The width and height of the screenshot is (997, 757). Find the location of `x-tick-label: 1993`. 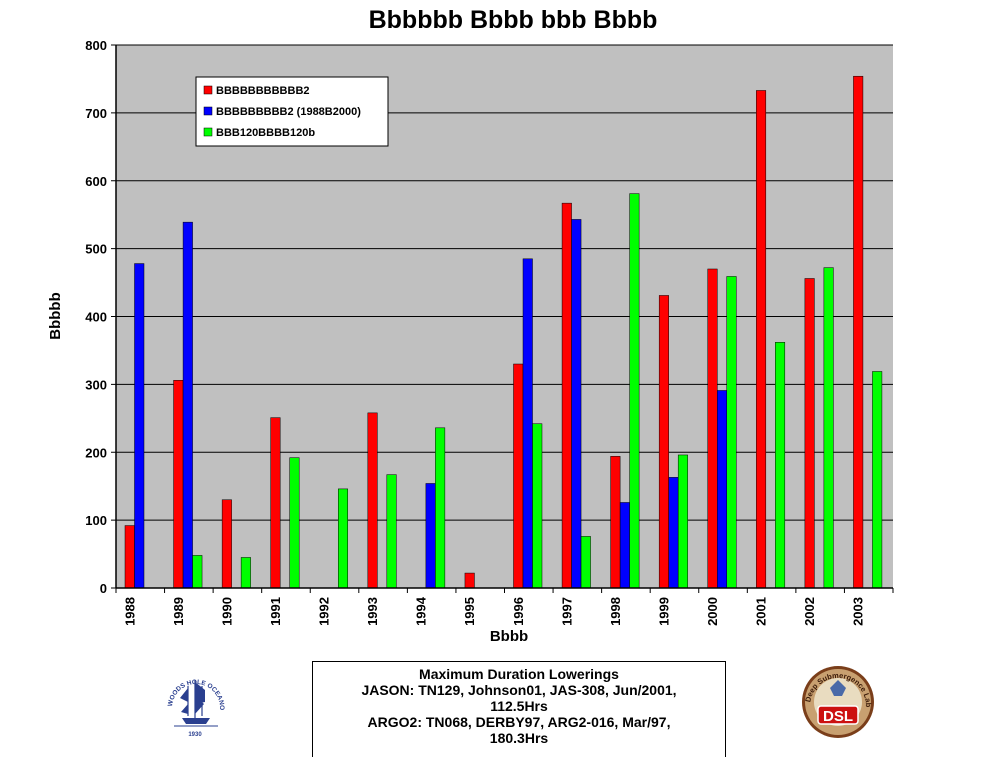

x-tick-label: 1993 is located at coordinates (372, 611).